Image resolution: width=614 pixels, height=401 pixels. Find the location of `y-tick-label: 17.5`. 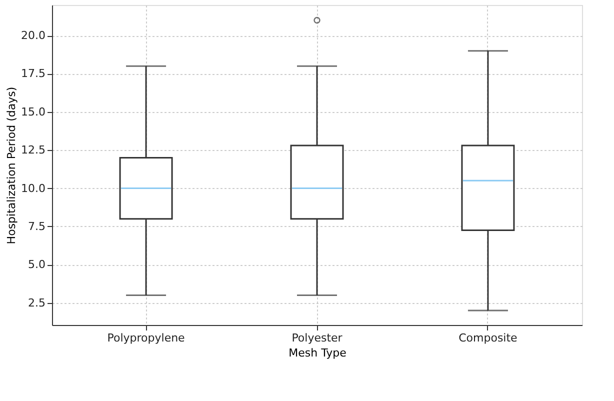

y-tick-label: 17.5 is located at coordinates (33, 73).